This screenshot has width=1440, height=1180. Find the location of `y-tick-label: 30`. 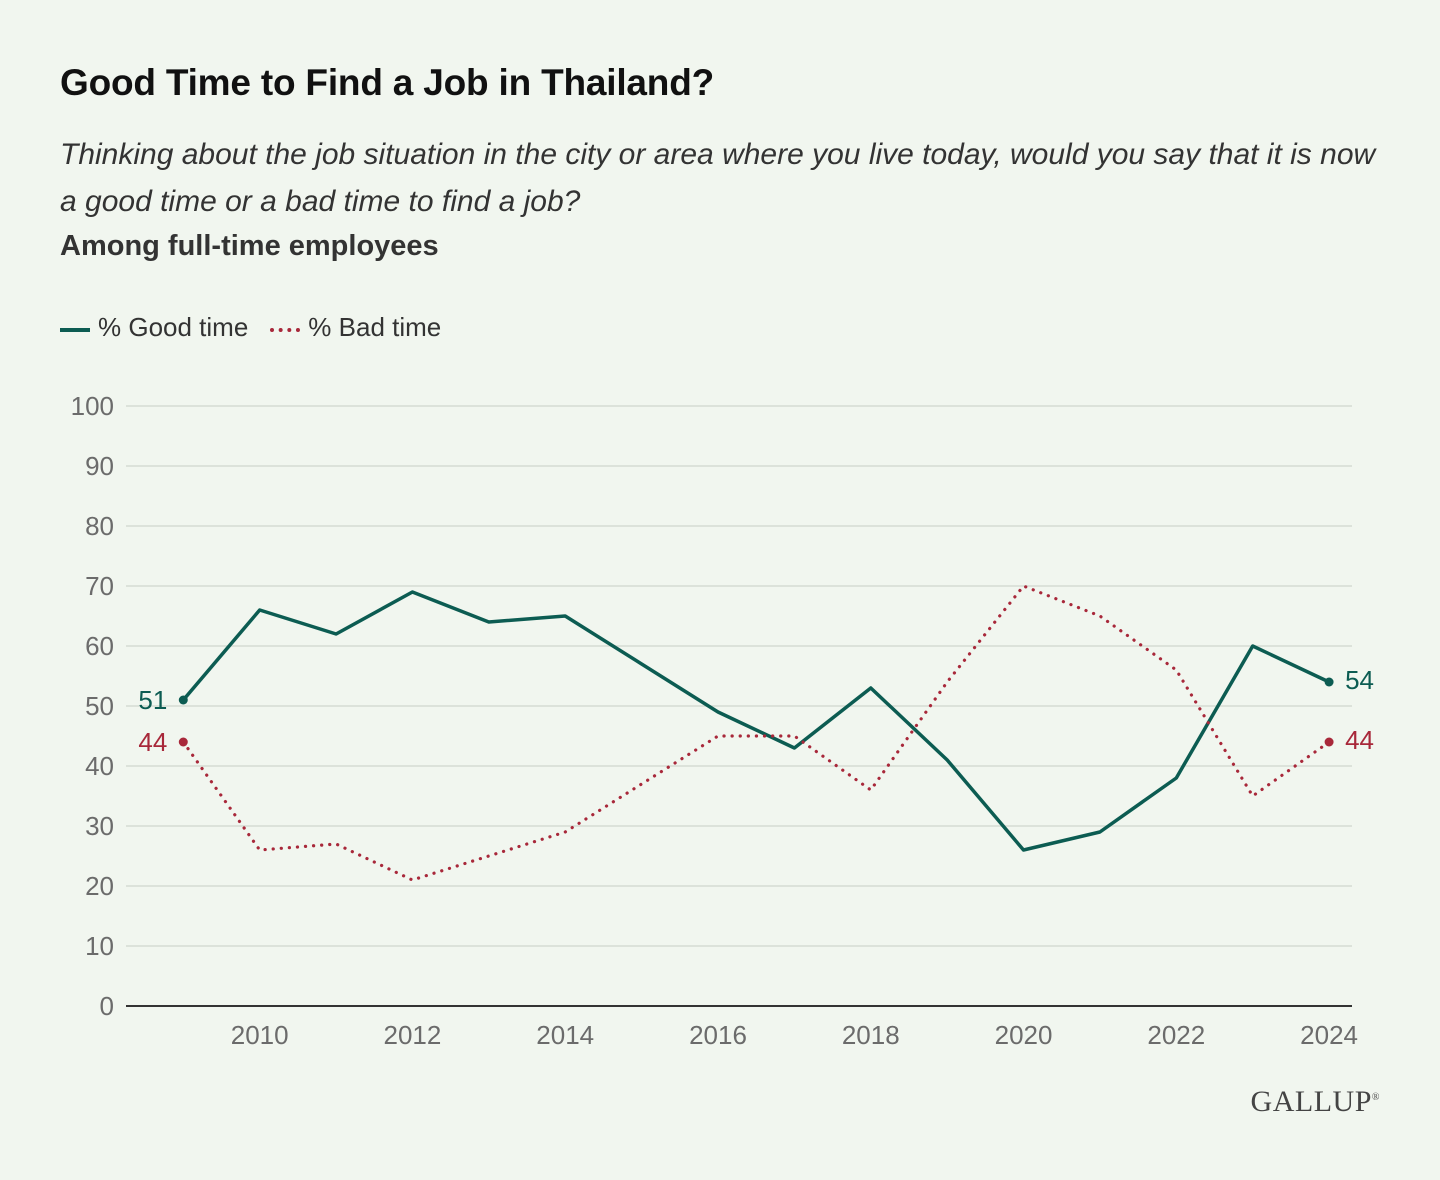

y-tick-label: 30 is located at coordinates (99, 826).